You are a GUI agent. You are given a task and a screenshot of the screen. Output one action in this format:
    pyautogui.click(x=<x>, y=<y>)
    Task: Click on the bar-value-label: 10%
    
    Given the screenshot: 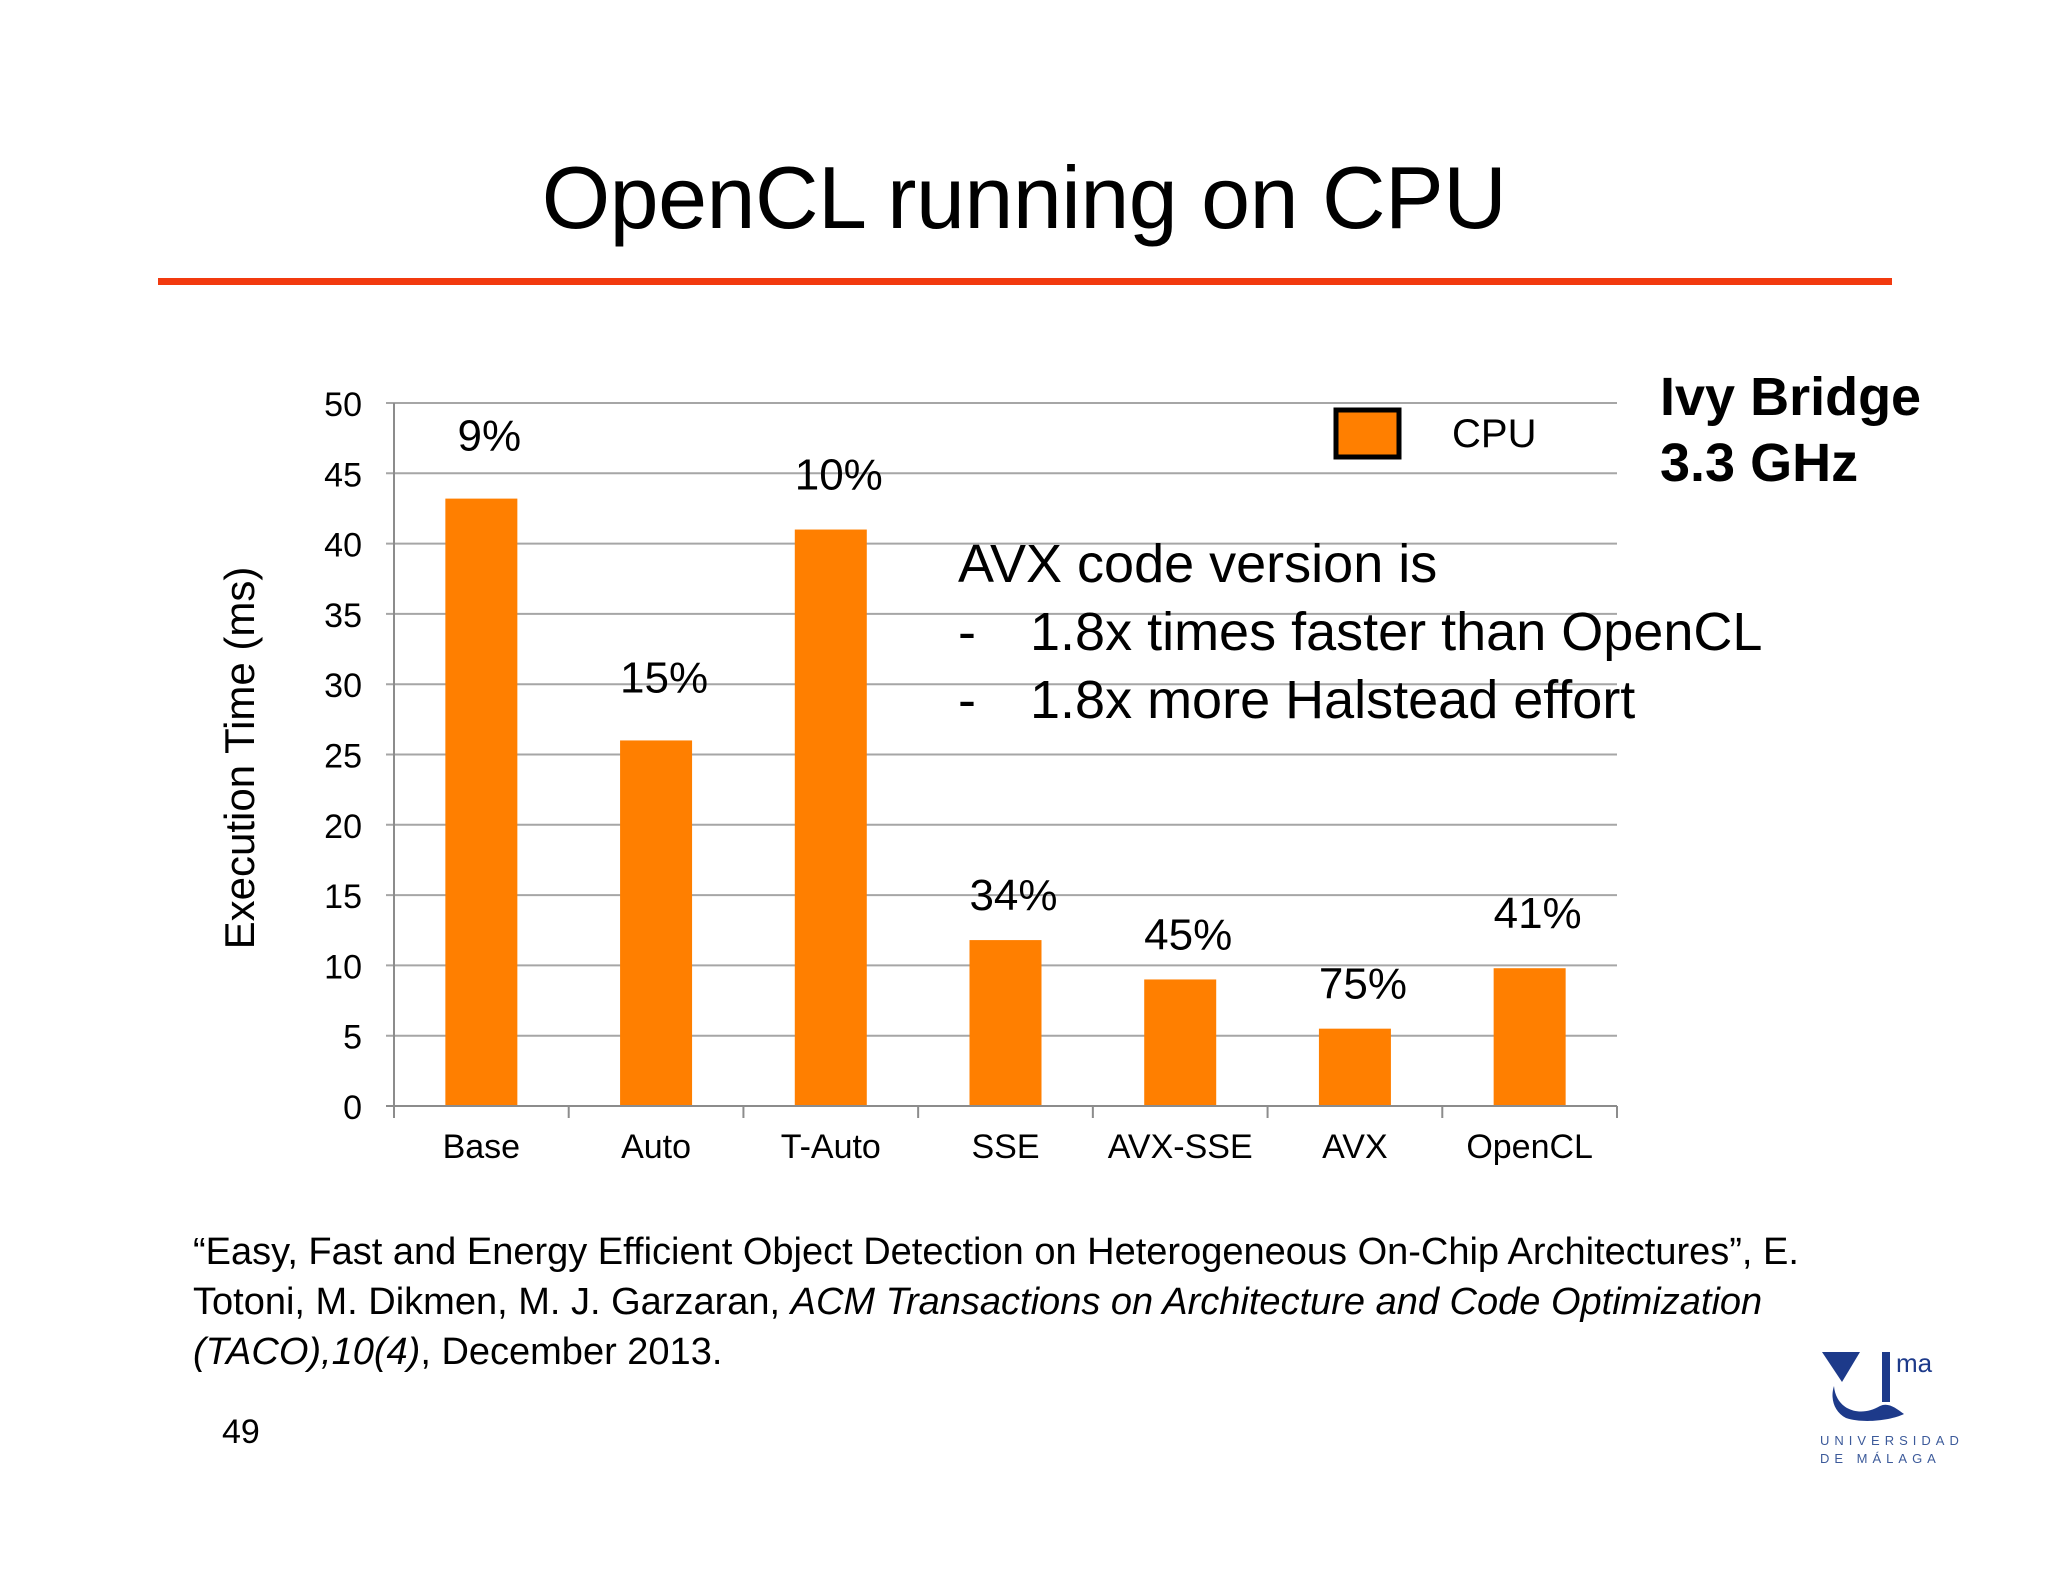 What is the action you would take?
    pyautogui.click(x=839, y=475)
    